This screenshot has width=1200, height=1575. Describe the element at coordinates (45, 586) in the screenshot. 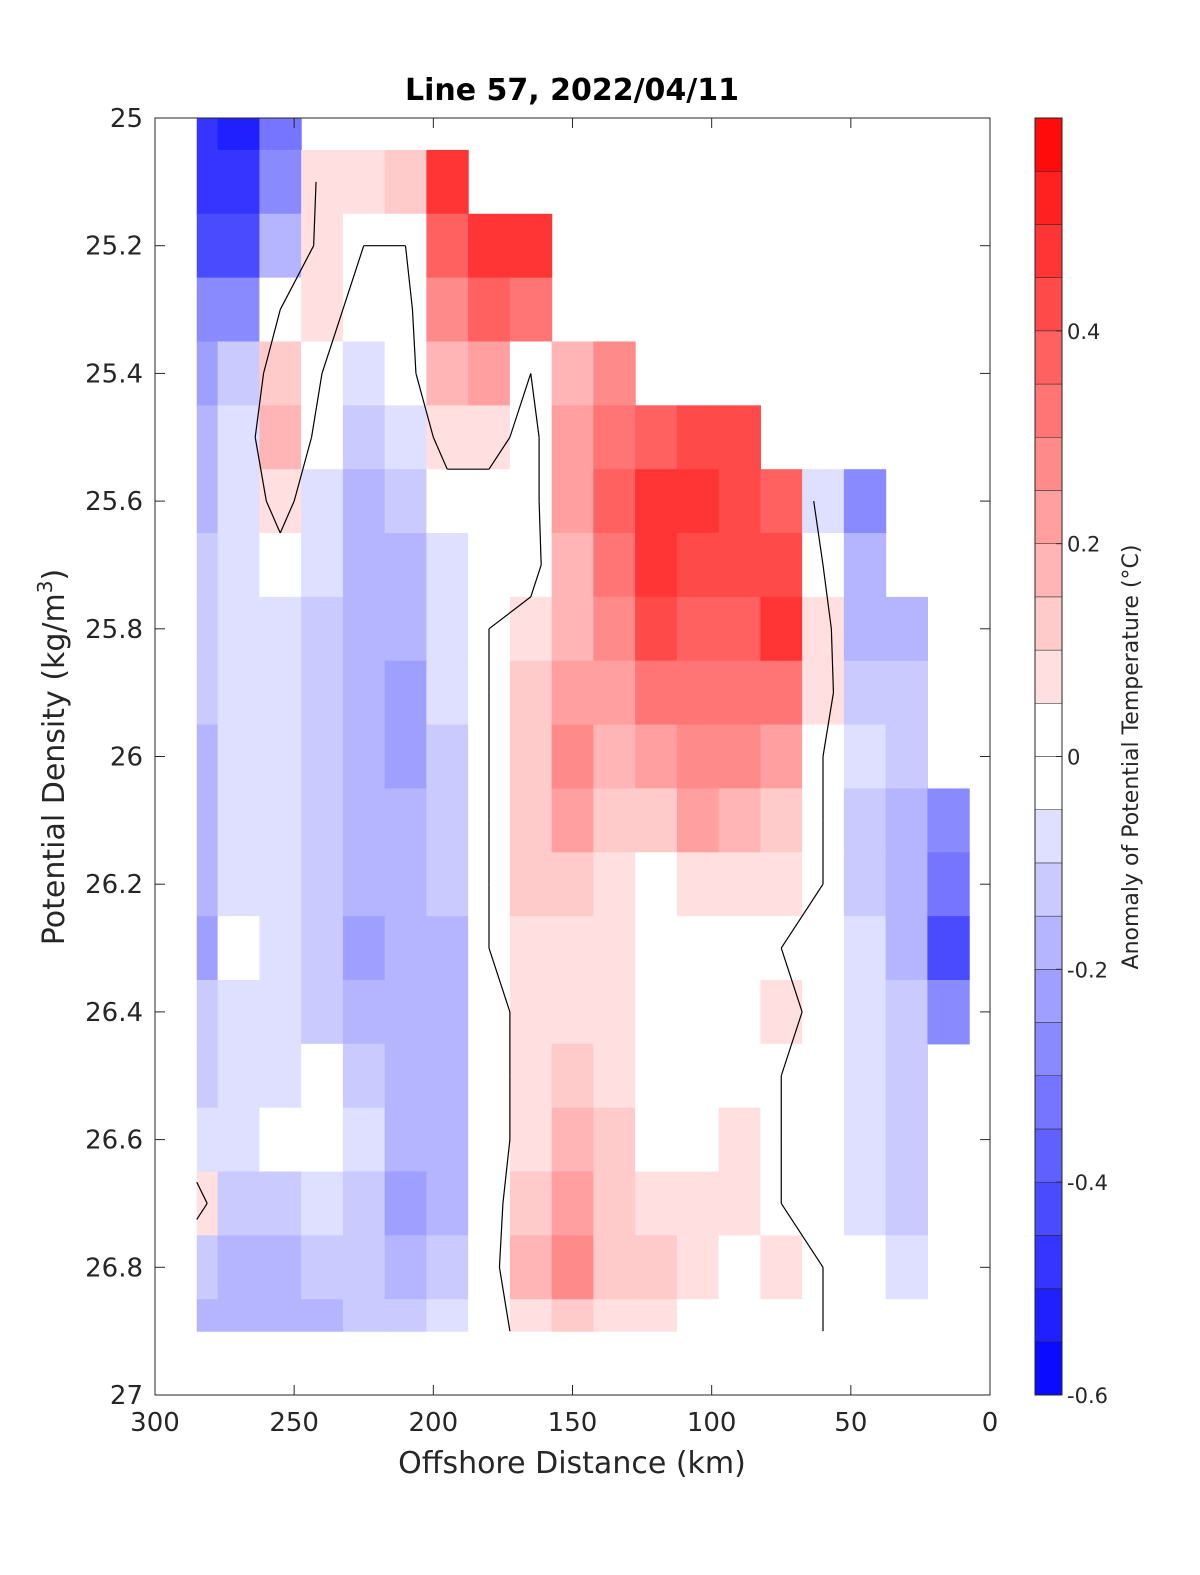

I see `y-axis-title-superscript: 3` at that location.